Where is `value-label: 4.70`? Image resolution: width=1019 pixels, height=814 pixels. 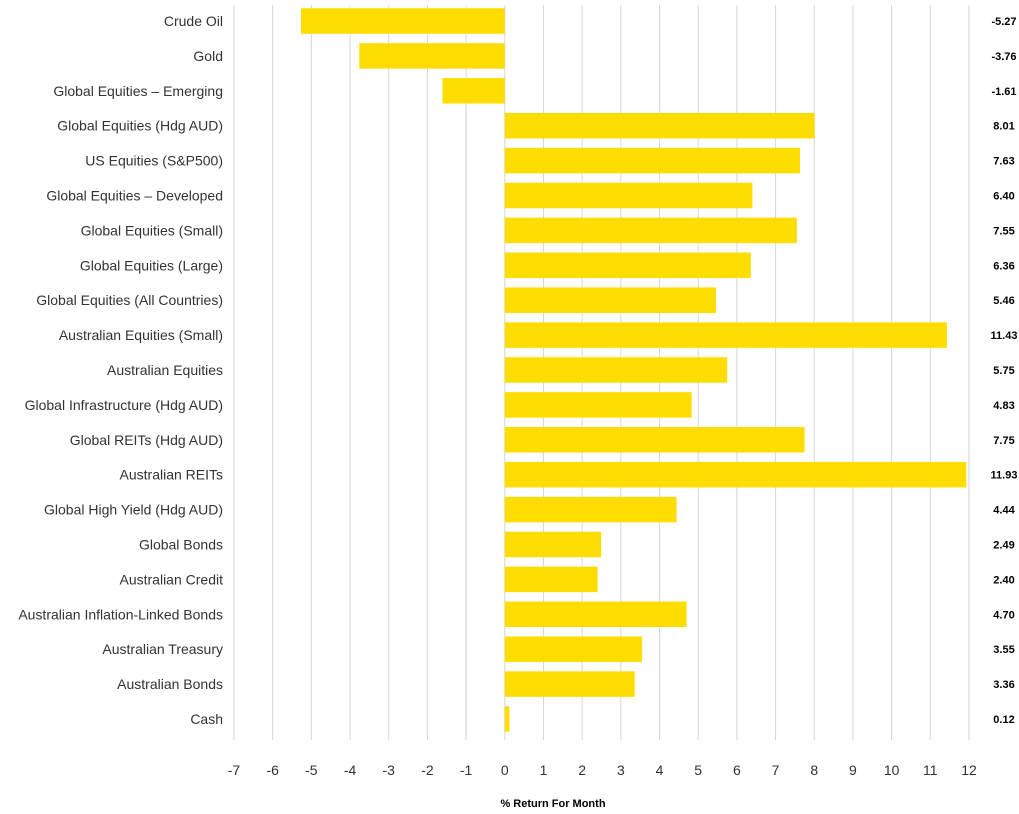
value-label: 4.70 is located at coordinates (1003, 615).